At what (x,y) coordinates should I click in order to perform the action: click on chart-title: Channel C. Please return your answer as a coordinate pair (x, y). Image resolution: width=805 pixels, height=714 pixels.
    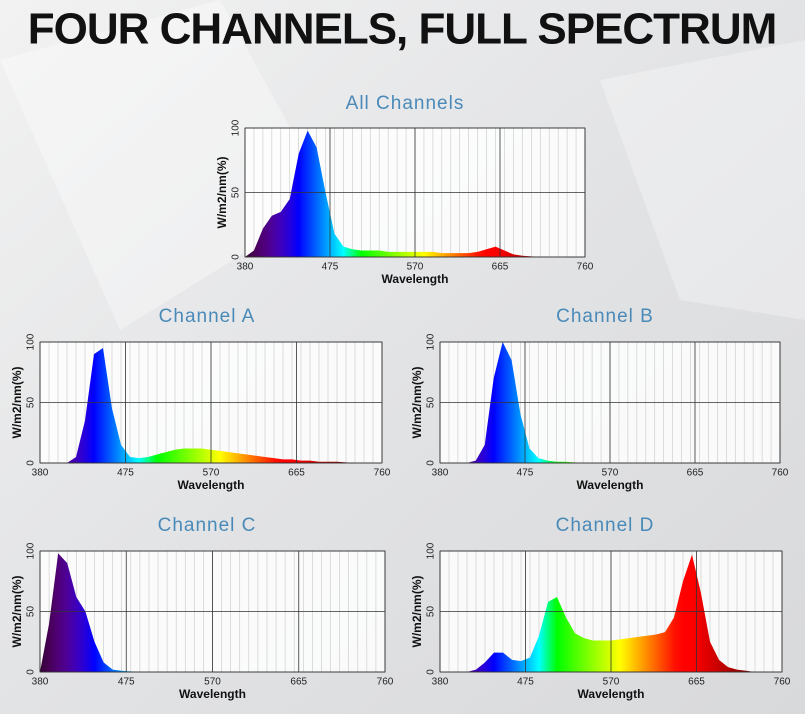
    Looking at the image, I should click on (207, 525).